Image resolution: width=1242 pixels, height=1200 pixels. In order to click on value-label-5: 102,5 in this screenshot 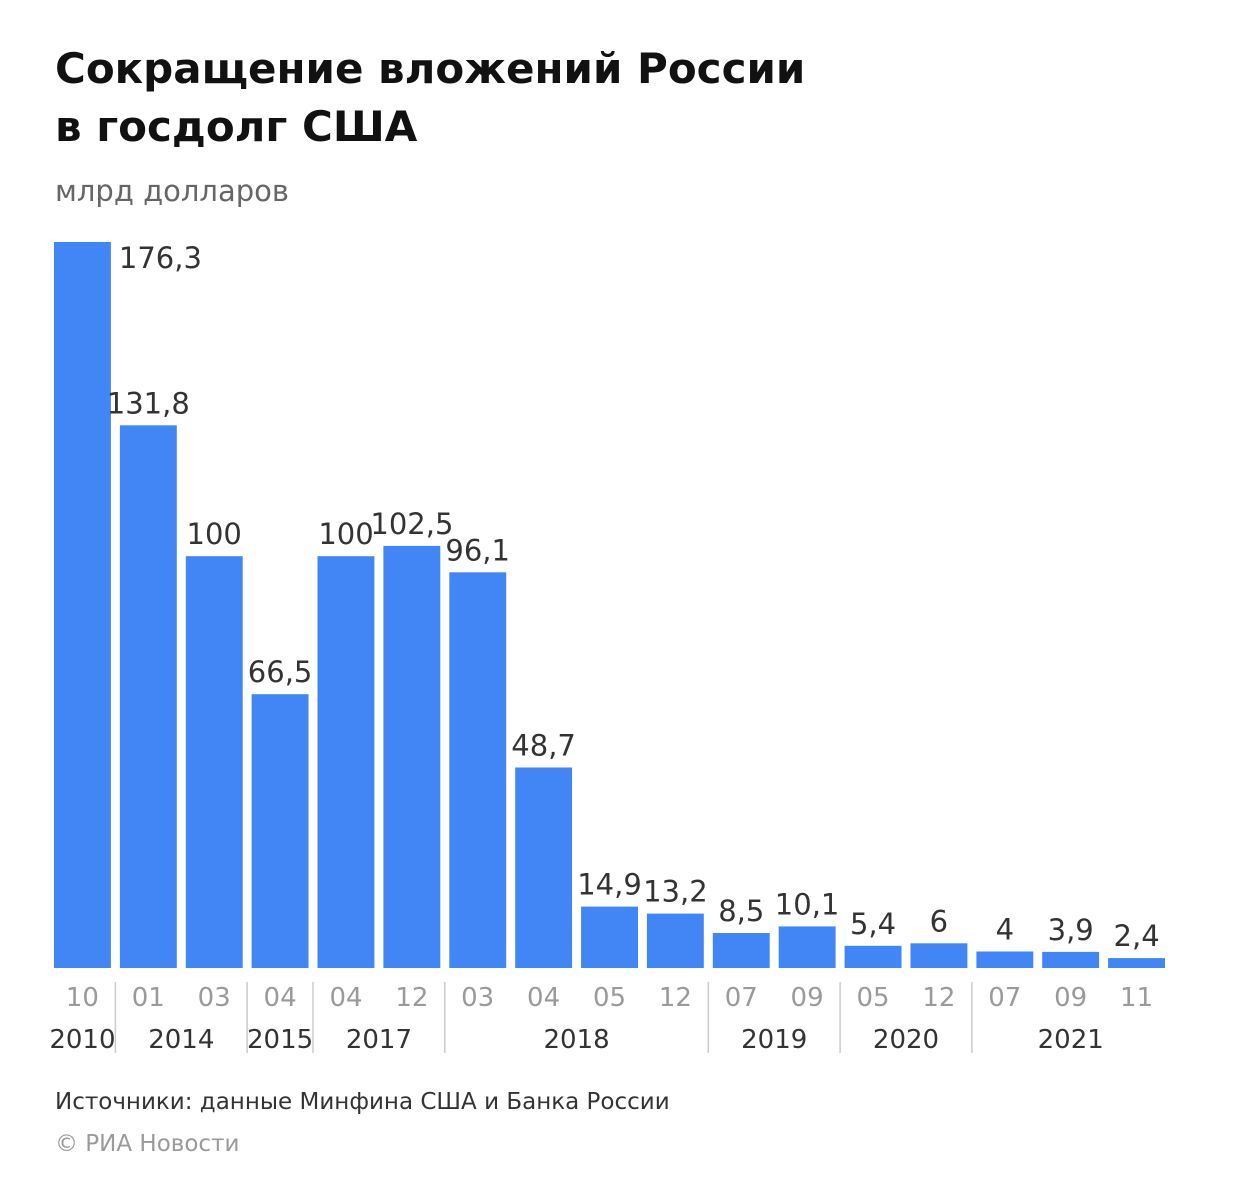, I will do `click(411, 524)`.